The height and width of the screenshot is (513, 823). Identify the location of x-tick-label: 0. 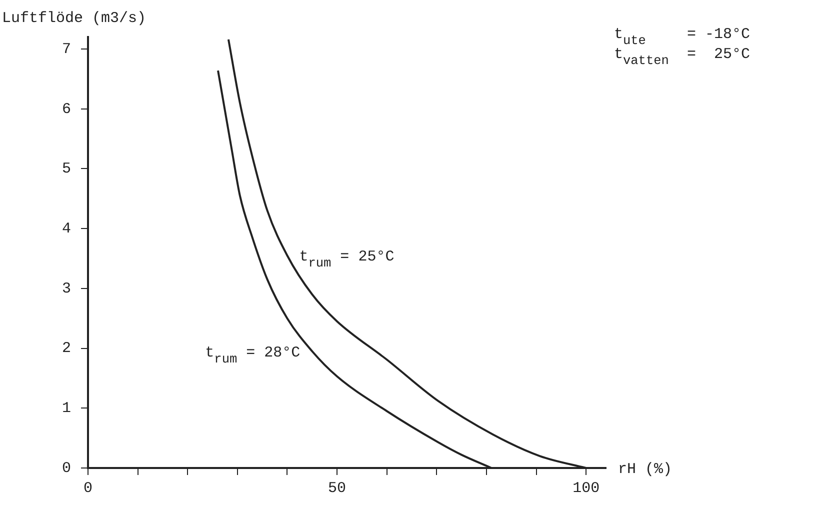
(88, 488).